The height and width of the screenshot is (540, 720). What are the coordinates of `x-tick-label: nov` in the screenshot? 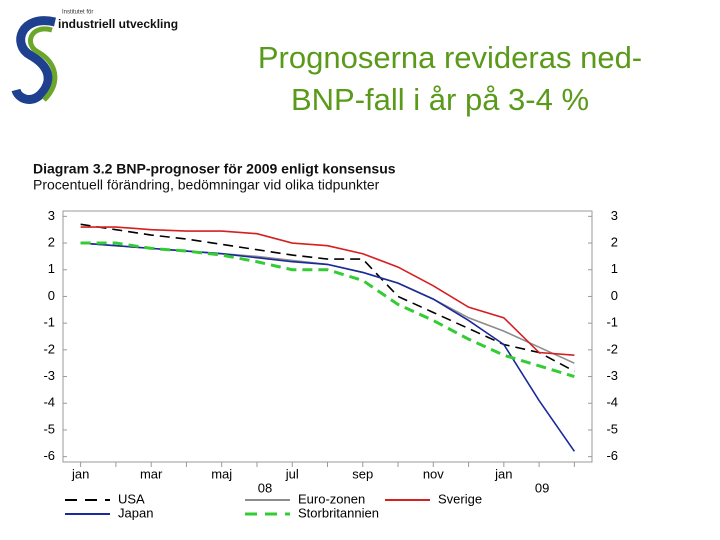 It's located at (433, 473).